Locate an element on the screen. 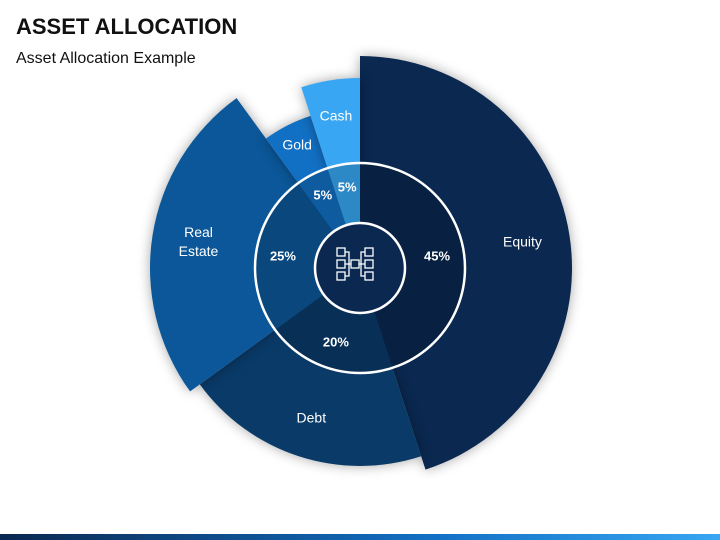 This screenshot has width=720, height=540. category-label: Debt is located at coordinates (311, 417).